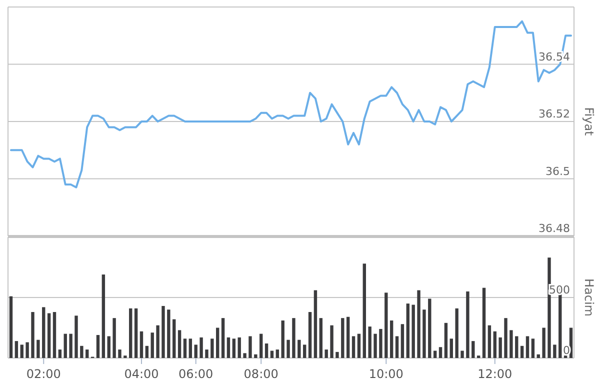  What do you see at coordinates (43, 374) in the screenshot?
I see `x-tick-label: 02:00` at bounding box center [43, 374].